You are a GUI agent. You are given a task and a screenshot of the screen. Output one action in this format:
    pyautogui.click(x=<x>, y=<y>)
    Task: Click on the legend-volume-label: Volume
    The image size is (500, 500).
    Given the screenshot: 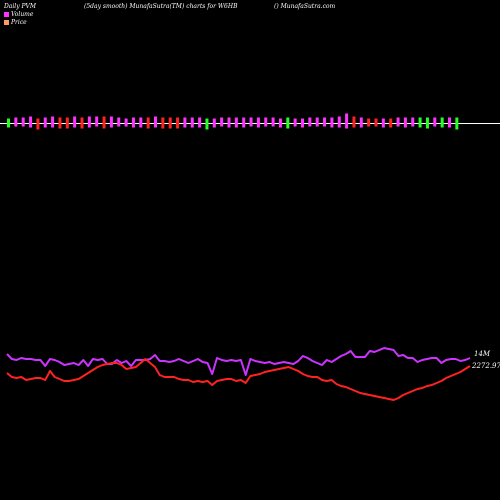 What is the action you would take?
    pyautogui.click(x=22, y=14)
    